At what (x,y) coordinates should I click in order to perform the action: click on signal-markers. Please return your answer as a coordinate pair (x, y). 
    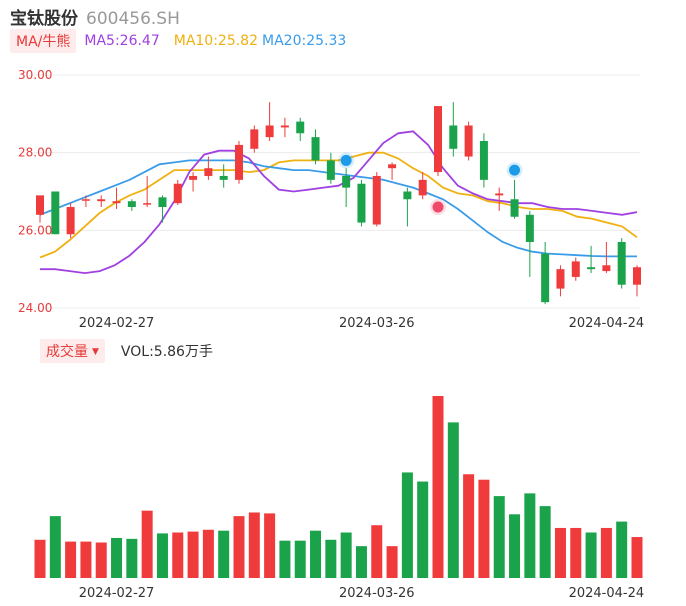
    Looking at the image, I should click on (430, 184).